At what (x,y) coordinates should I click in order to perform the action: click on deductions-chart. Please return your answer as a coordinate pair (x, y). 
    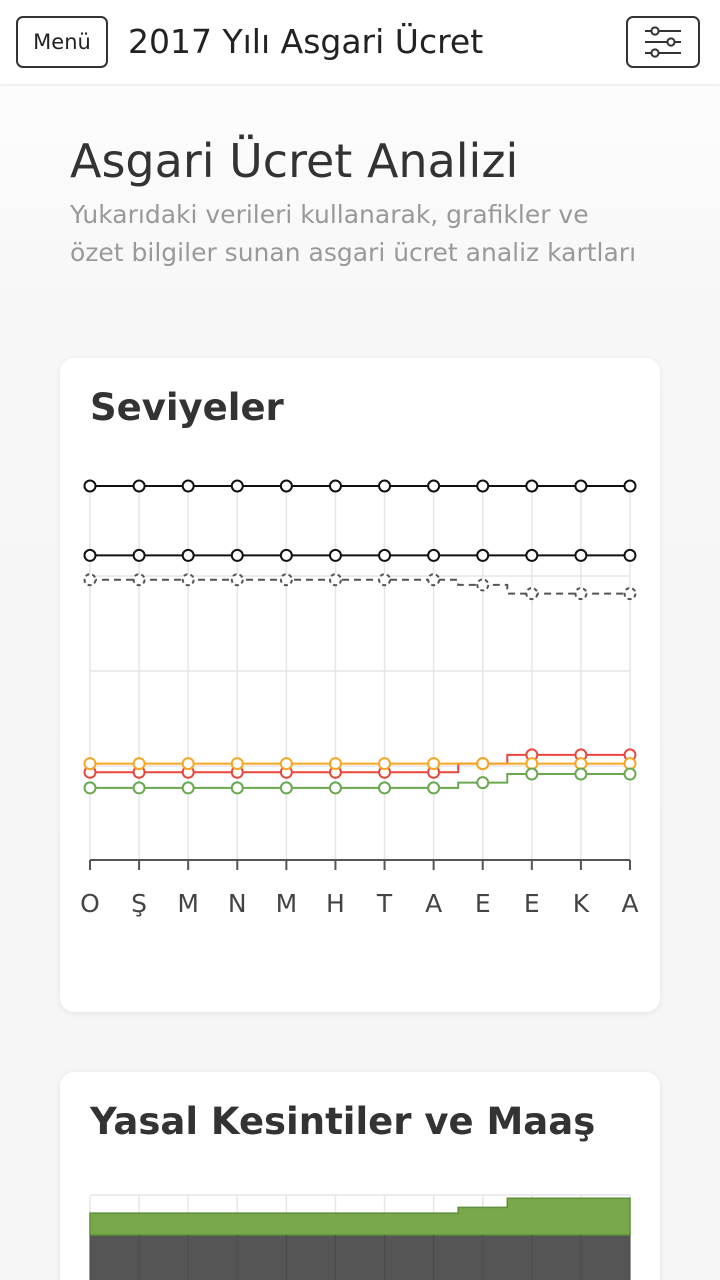
    Looking at the image, I should click on (360, 1237).